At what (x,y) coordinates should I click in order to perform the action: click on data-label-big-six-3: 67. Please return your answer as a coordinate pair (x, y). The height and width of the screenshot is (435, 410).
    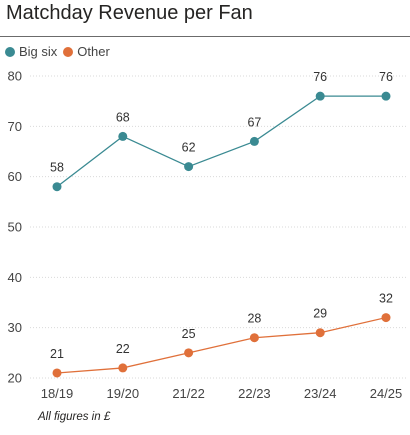
    Looking at the image, I should click on (254, 122).